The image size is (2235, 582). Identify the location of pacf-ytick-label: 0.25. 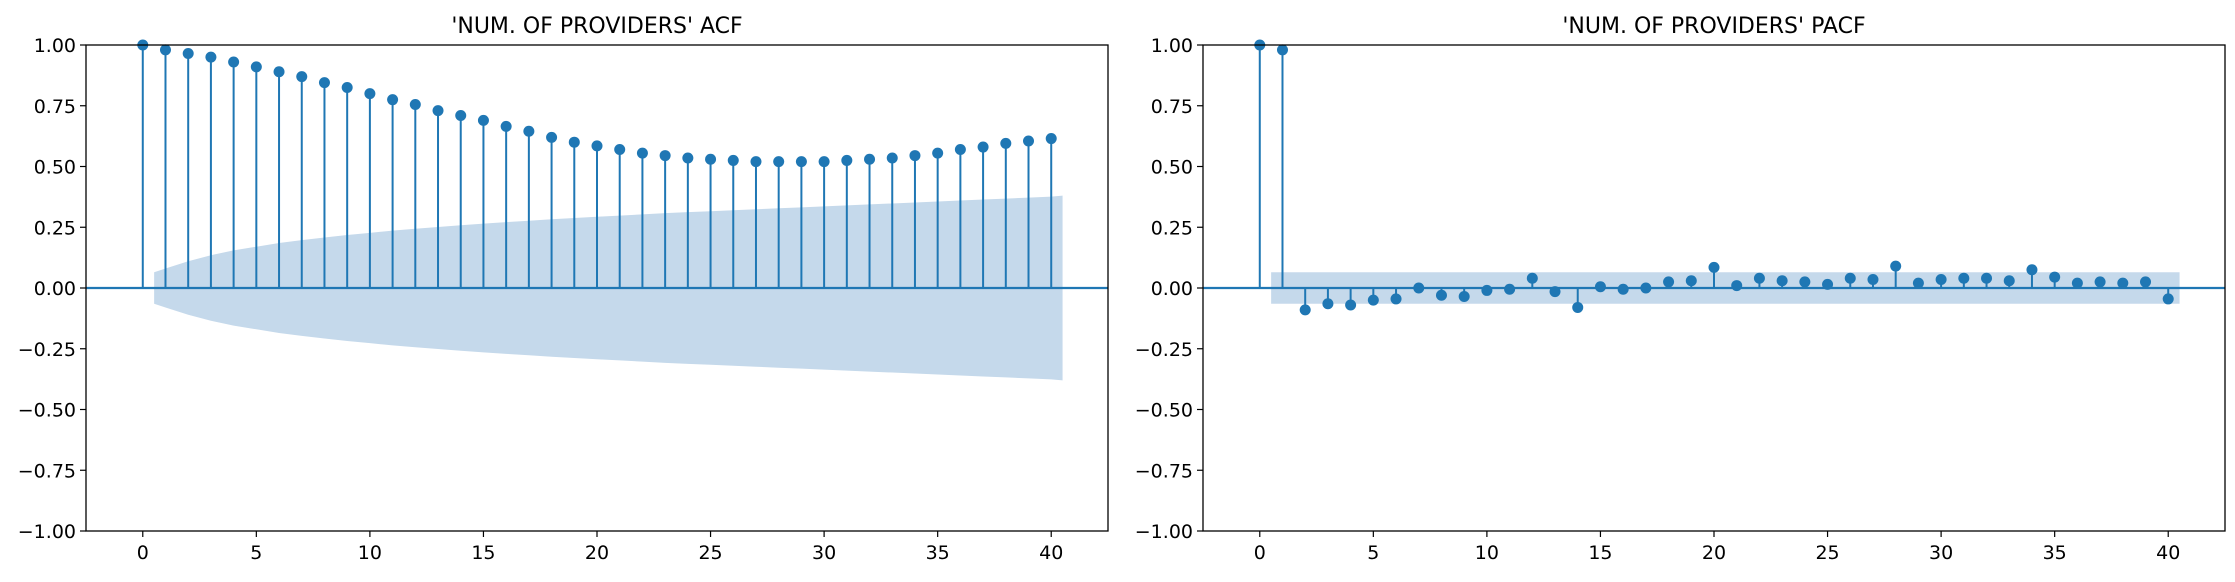
(1172, 228).